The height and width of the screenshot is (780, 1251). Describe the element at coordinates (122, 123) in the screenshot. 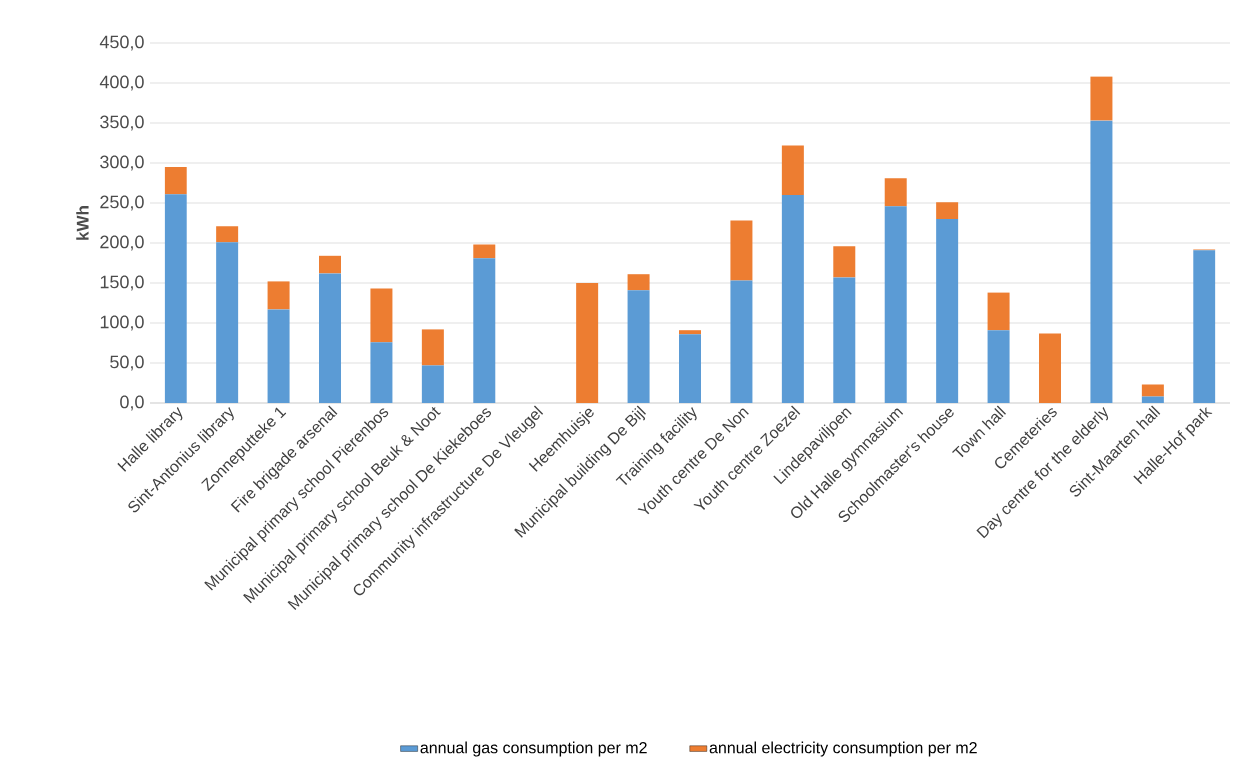

I see `y-tick-label: 350,0` at that location.